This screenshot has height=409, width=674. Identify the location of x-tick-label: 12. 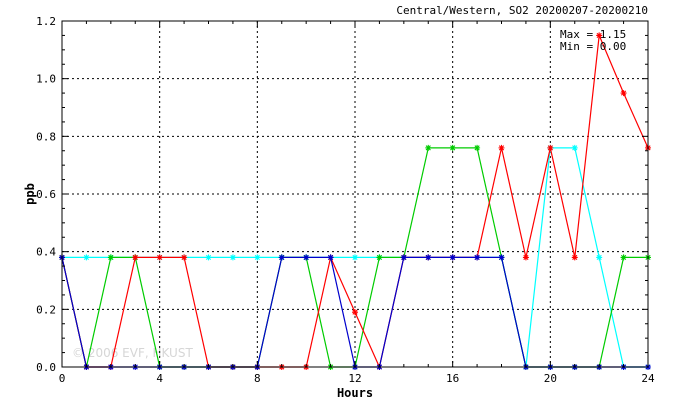
(354, 378).